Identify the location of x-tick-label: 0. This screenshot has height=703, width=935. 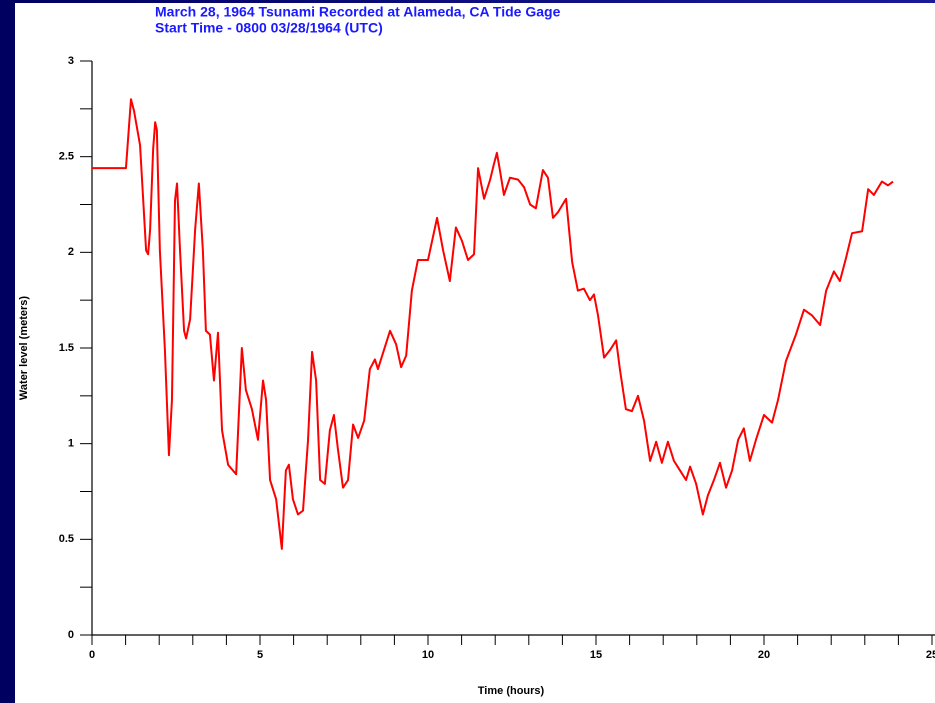
(92, 655).